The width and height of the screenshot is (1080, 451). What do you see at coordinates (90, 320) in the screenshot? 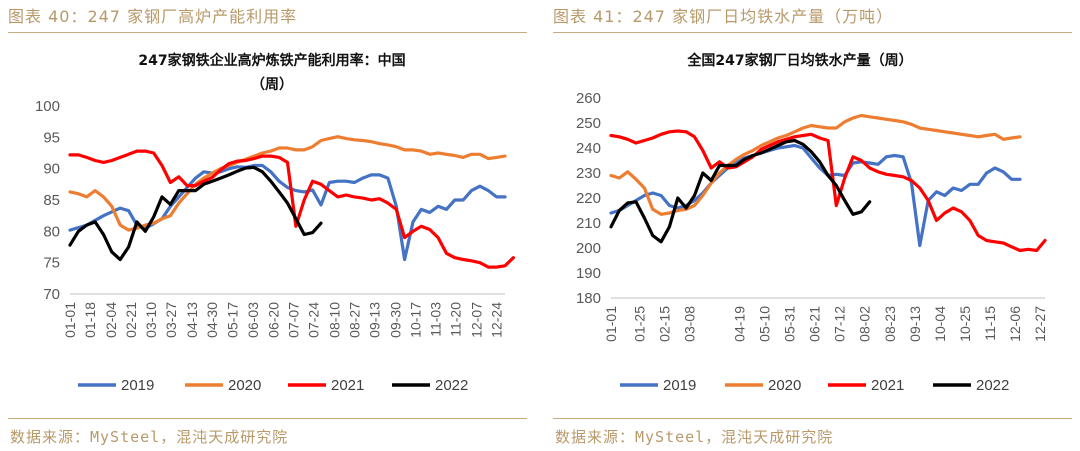
I see `x-tick-label: 01-18` at bounding box center [90, 320].